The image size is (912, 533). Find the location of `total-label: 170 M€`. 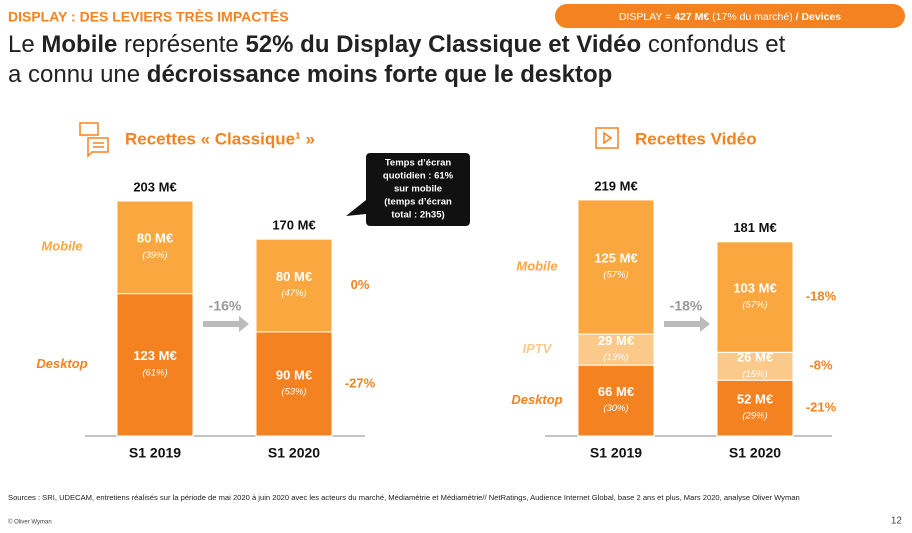

total-label: 170 M€ is located at coordinates (293, 225).